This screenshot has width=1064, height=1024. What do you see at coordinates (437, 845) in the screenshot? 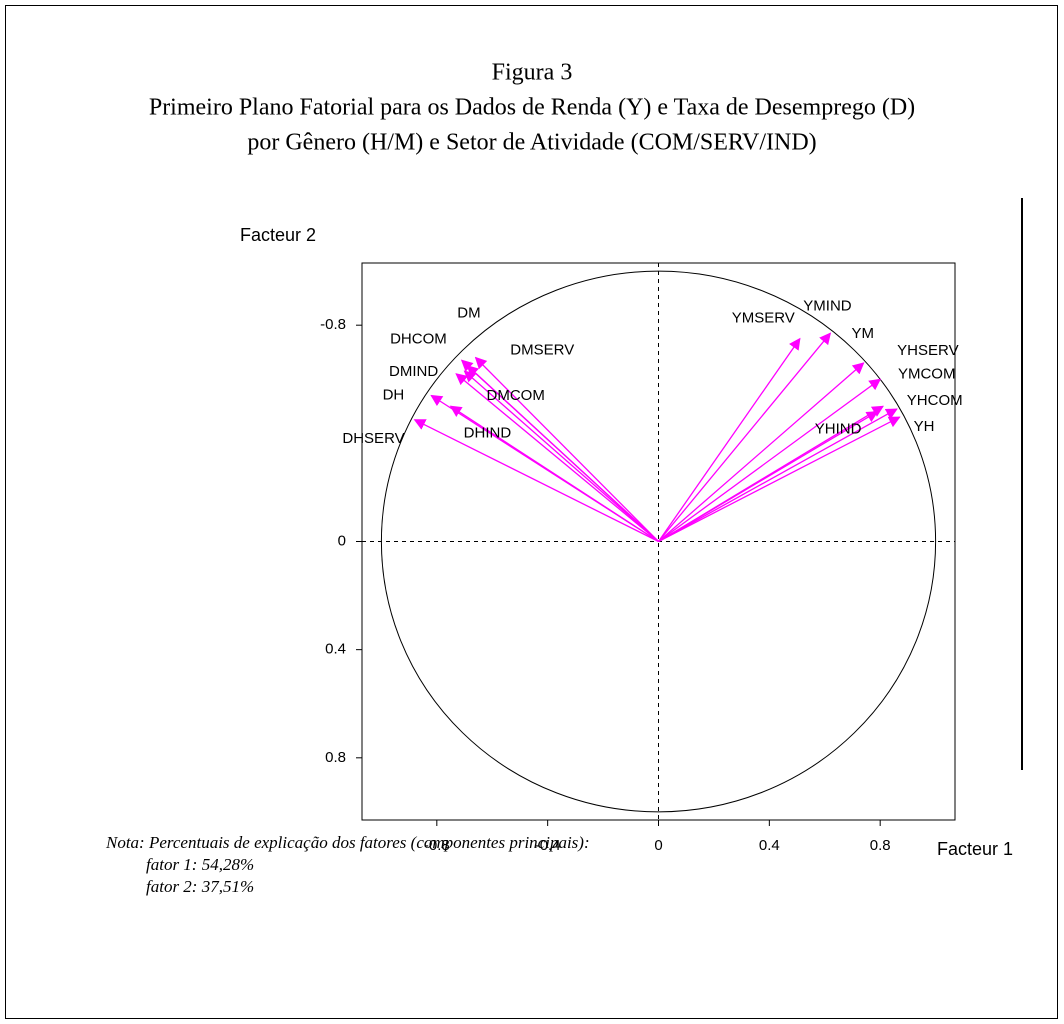
I see `x-tick-label: -0.8` at bounding box center [437, 845].